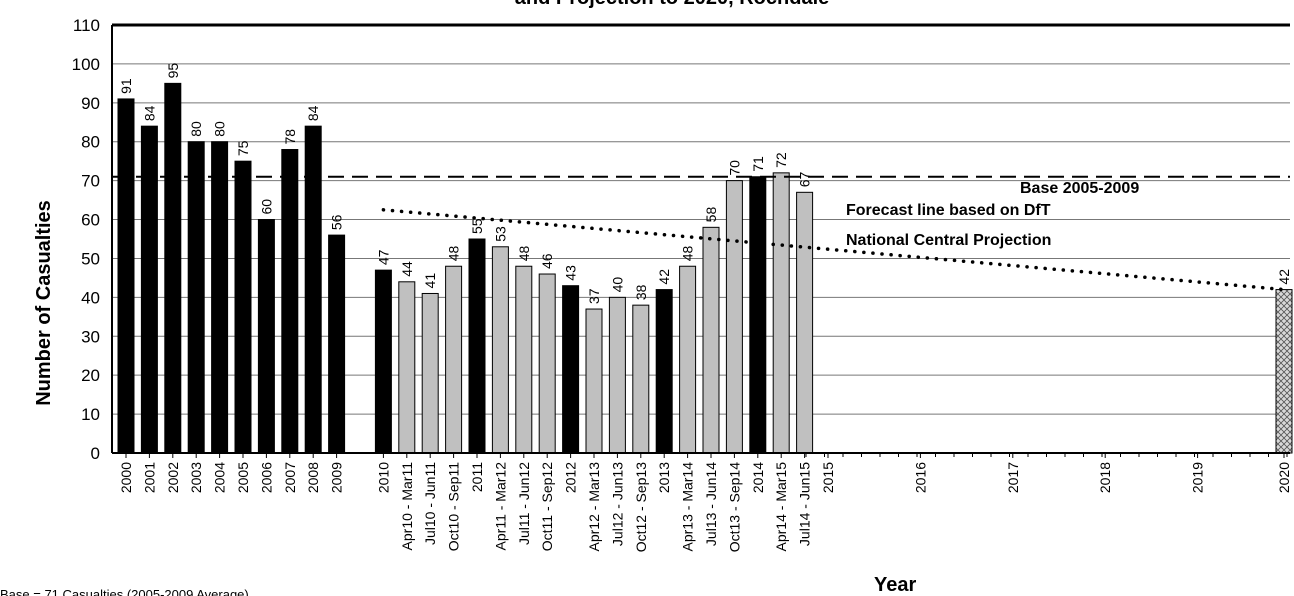  Describe the element at coordinates (90, 375) in the screenshot. I see `y-tick-label: 20` at that location.